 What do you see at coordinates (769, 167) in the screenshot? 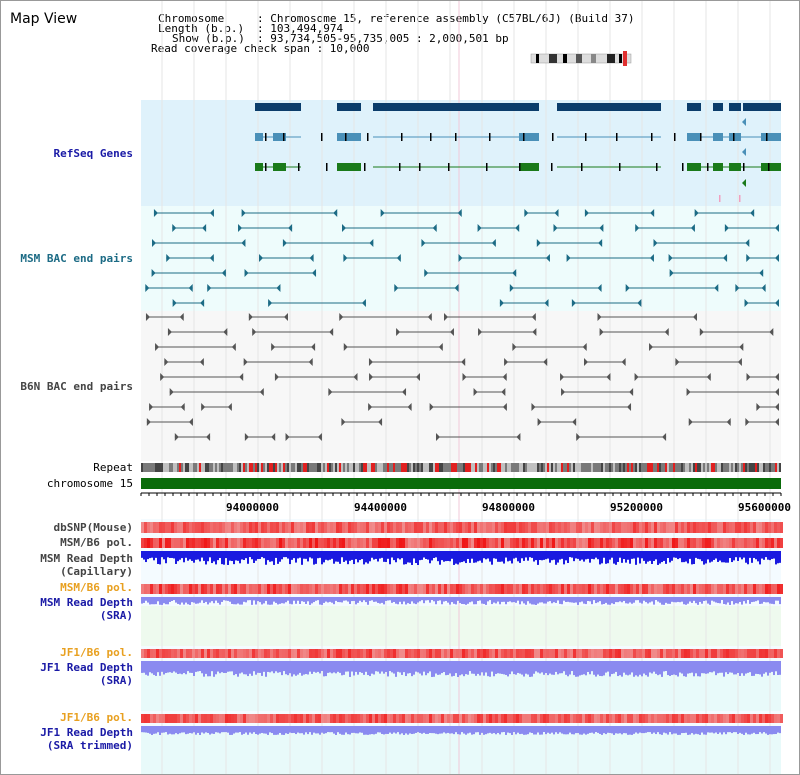
I see `refseq-transcript-green-exon-tick` at bounding box center [769, 167].